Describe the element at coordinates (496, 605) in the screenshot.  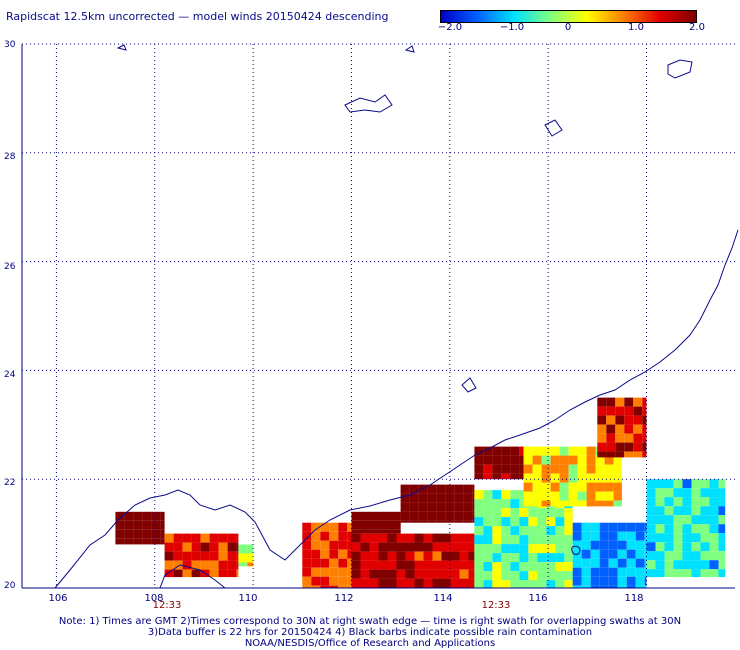
I see `swath-time-label: 12:33` at that location.